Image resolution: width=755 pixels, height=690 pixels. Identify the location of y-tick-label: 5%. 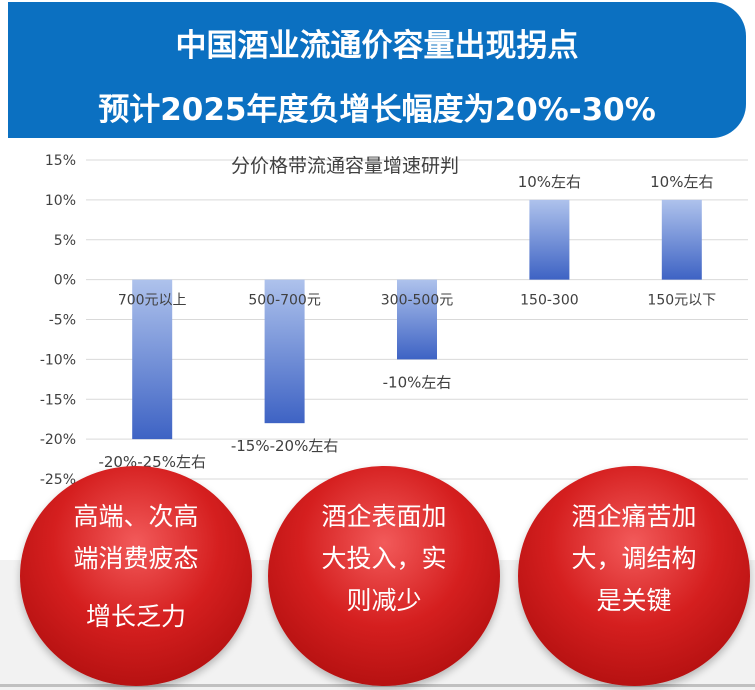
(65, 241).